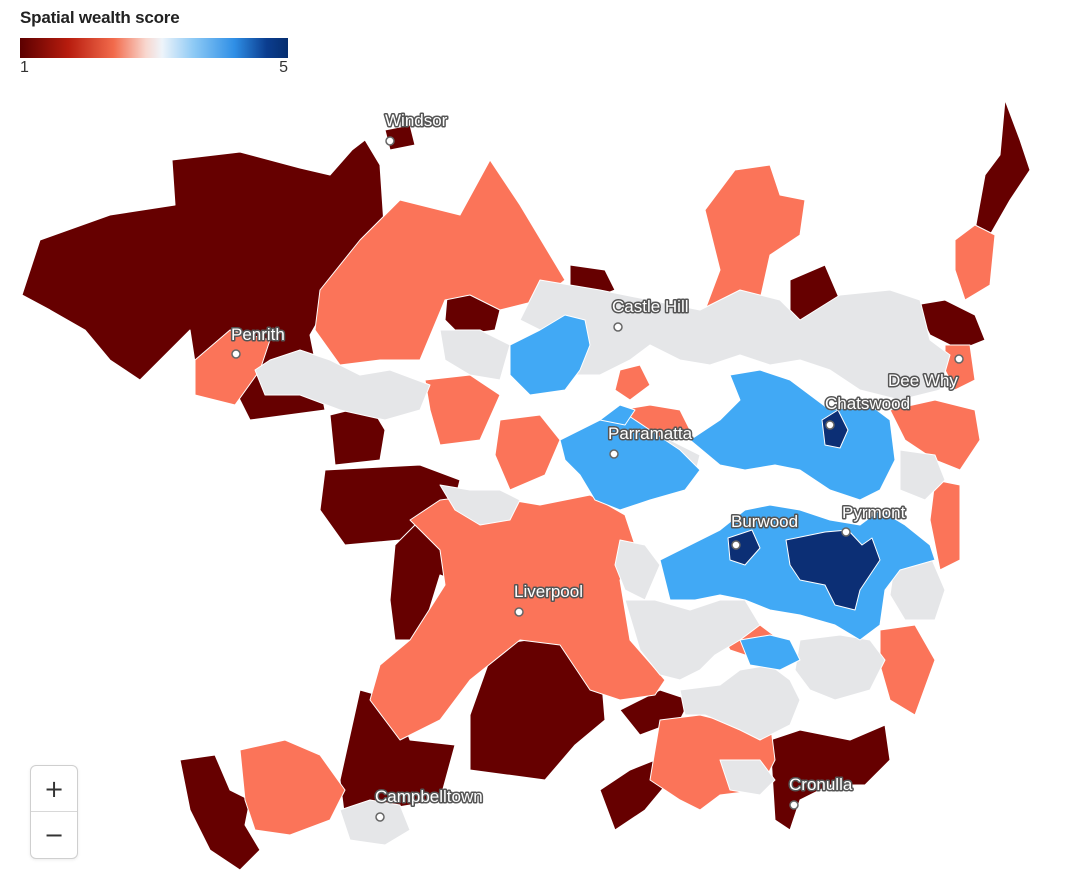 This screenshot has width=1080, height=890. I want to click on legend-min-label: 1, so click(24, 67).